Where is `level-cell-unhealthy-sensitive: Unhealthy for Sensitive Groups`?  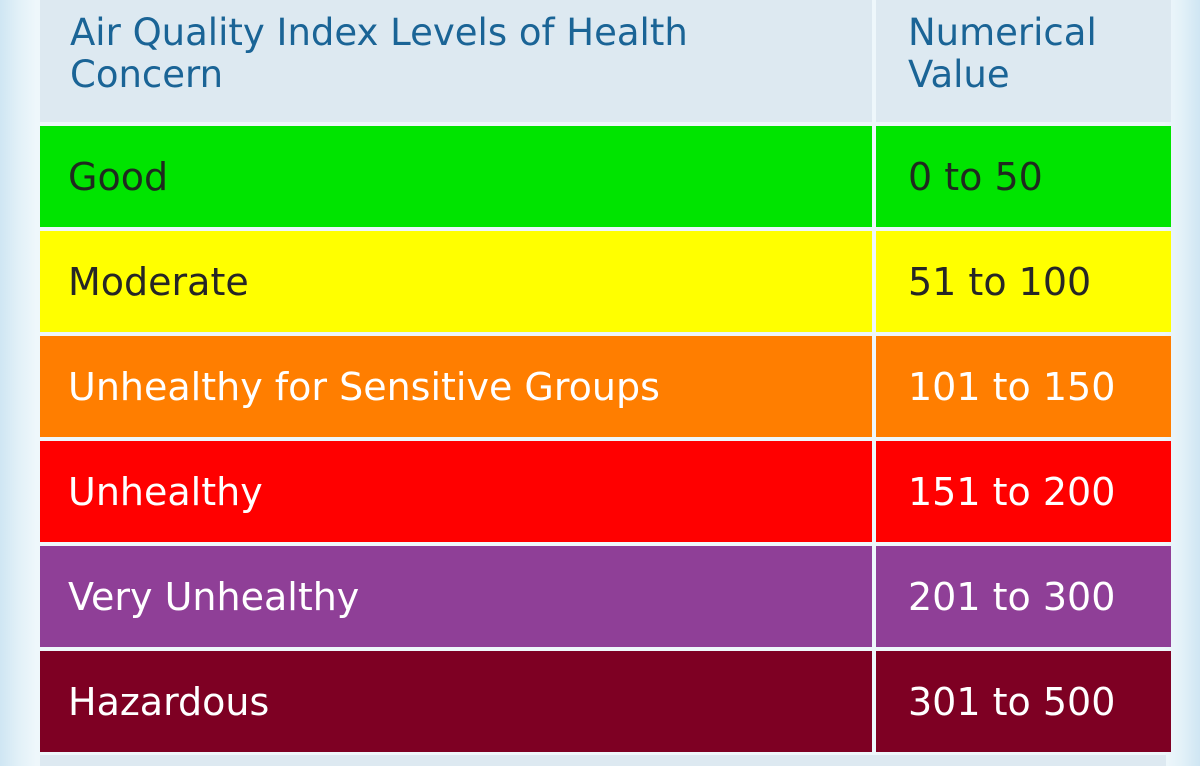
level-cell-unhealthy-sensitive: Unhealthy for Sensitive Groups is located at coordinates (456, 386).